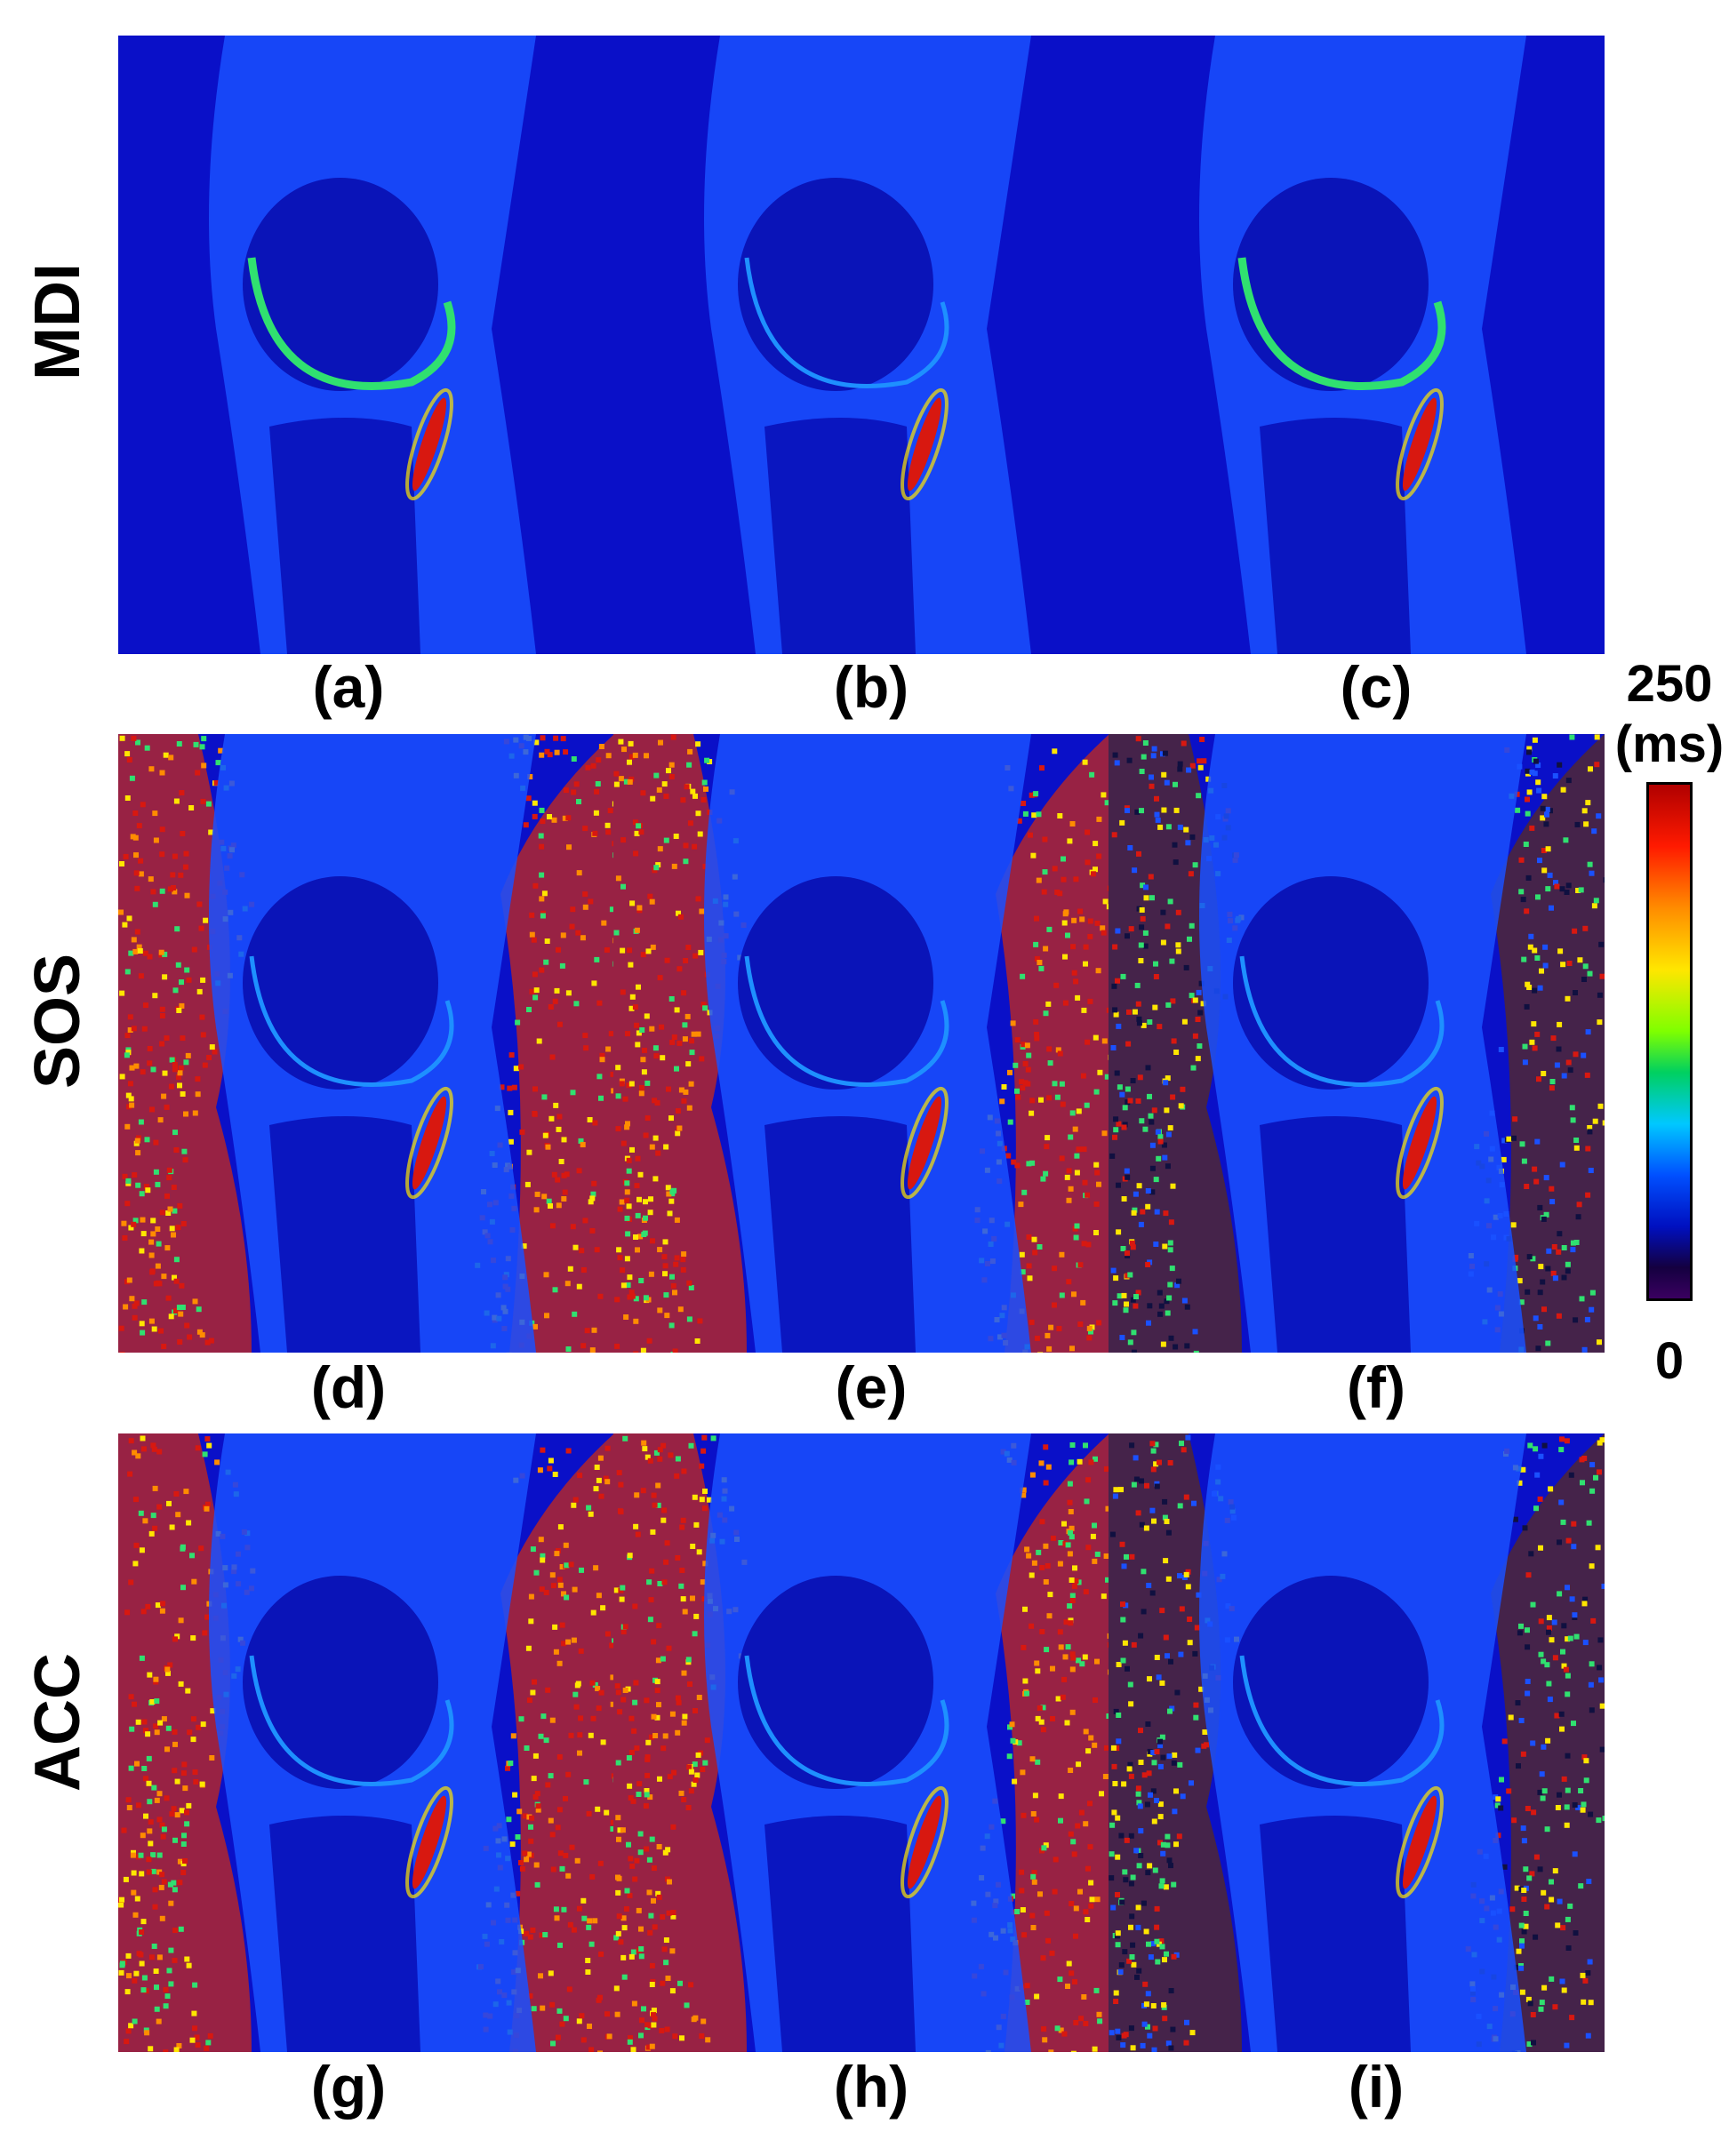 The height and width of the screenshot is (2156, 1729). I want to click on caption-h: (h), so click(871, 2087).